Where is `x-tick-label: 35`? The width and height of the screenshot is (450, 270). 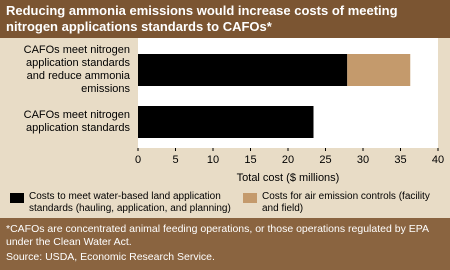
x-tick-label: 35 is located at coordinates (400, 160).